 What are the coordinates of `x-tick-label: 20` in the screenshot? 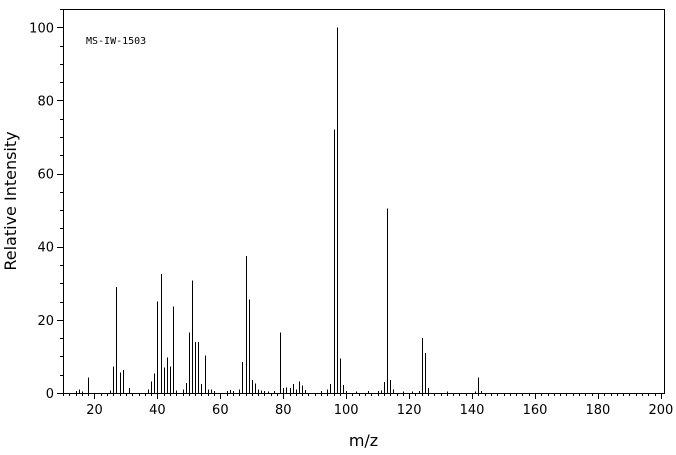 It's located at (94, 410).